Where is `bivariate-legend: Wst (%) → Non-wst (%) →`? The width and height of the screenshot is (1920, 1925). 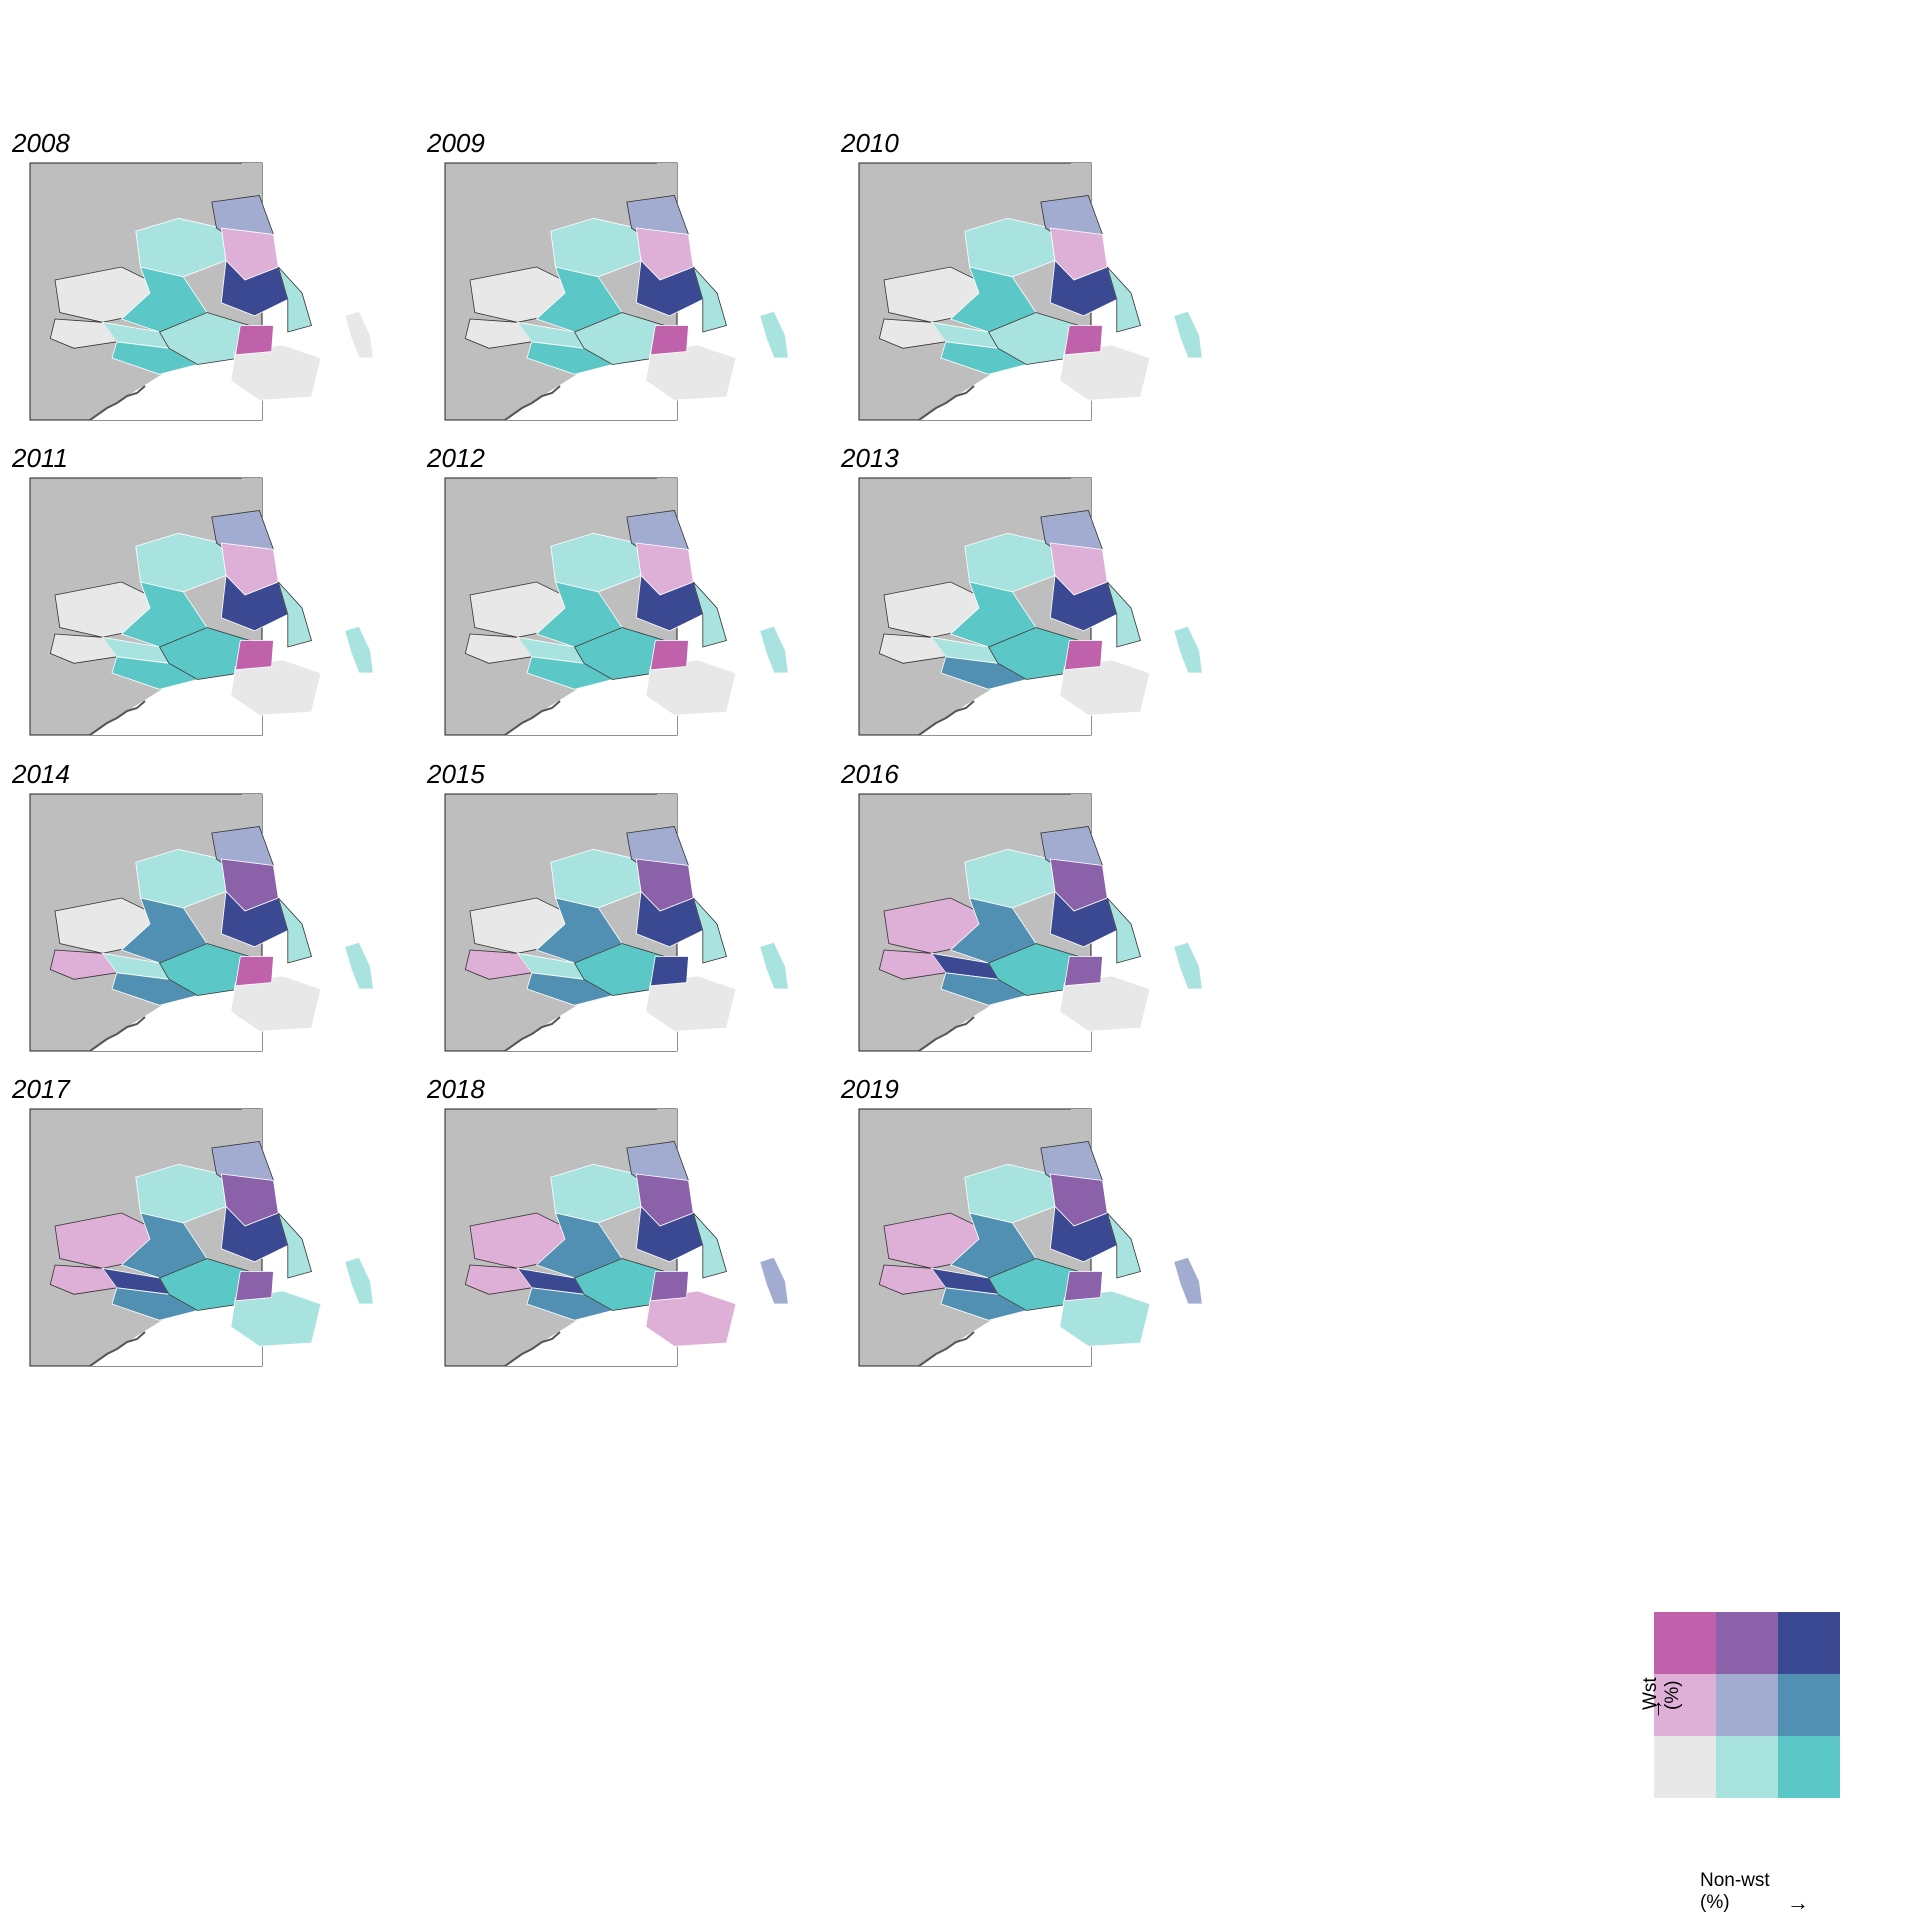 bivariate-legend: Wst (%) → Non-wst (%) → is located at coordinates (1730, 1760).